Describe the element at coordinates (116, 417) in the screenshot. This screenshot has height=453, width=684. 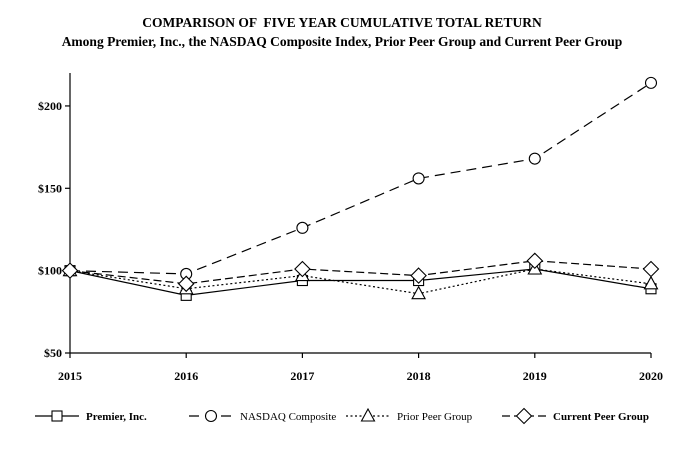
I see `legend-label: Premier, Inc.` at that location.